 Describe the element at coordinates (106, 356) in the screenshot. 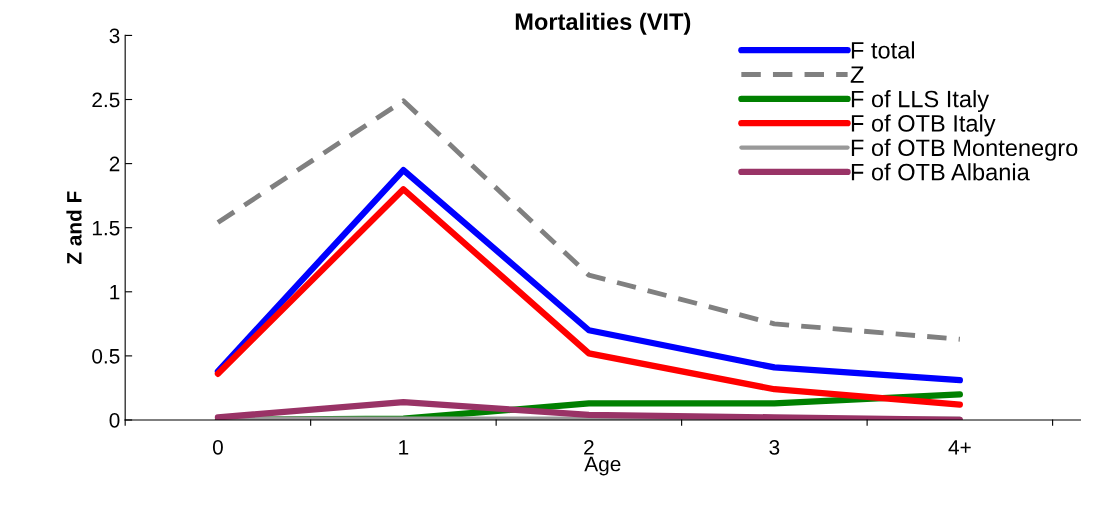

I see `y-tick-label: 0.5` at that location.